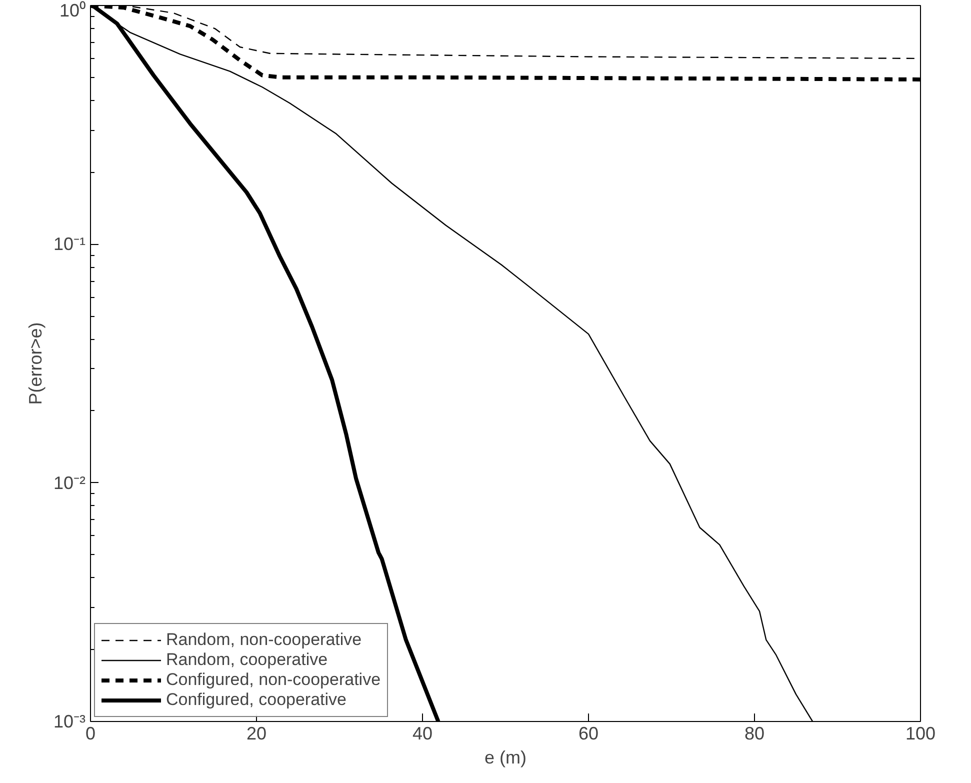 The image size is (971, 783). Describe the element at coordinates (69, 482) in the screenshot. I see `y-tick-label: 10⁻²` at that location.